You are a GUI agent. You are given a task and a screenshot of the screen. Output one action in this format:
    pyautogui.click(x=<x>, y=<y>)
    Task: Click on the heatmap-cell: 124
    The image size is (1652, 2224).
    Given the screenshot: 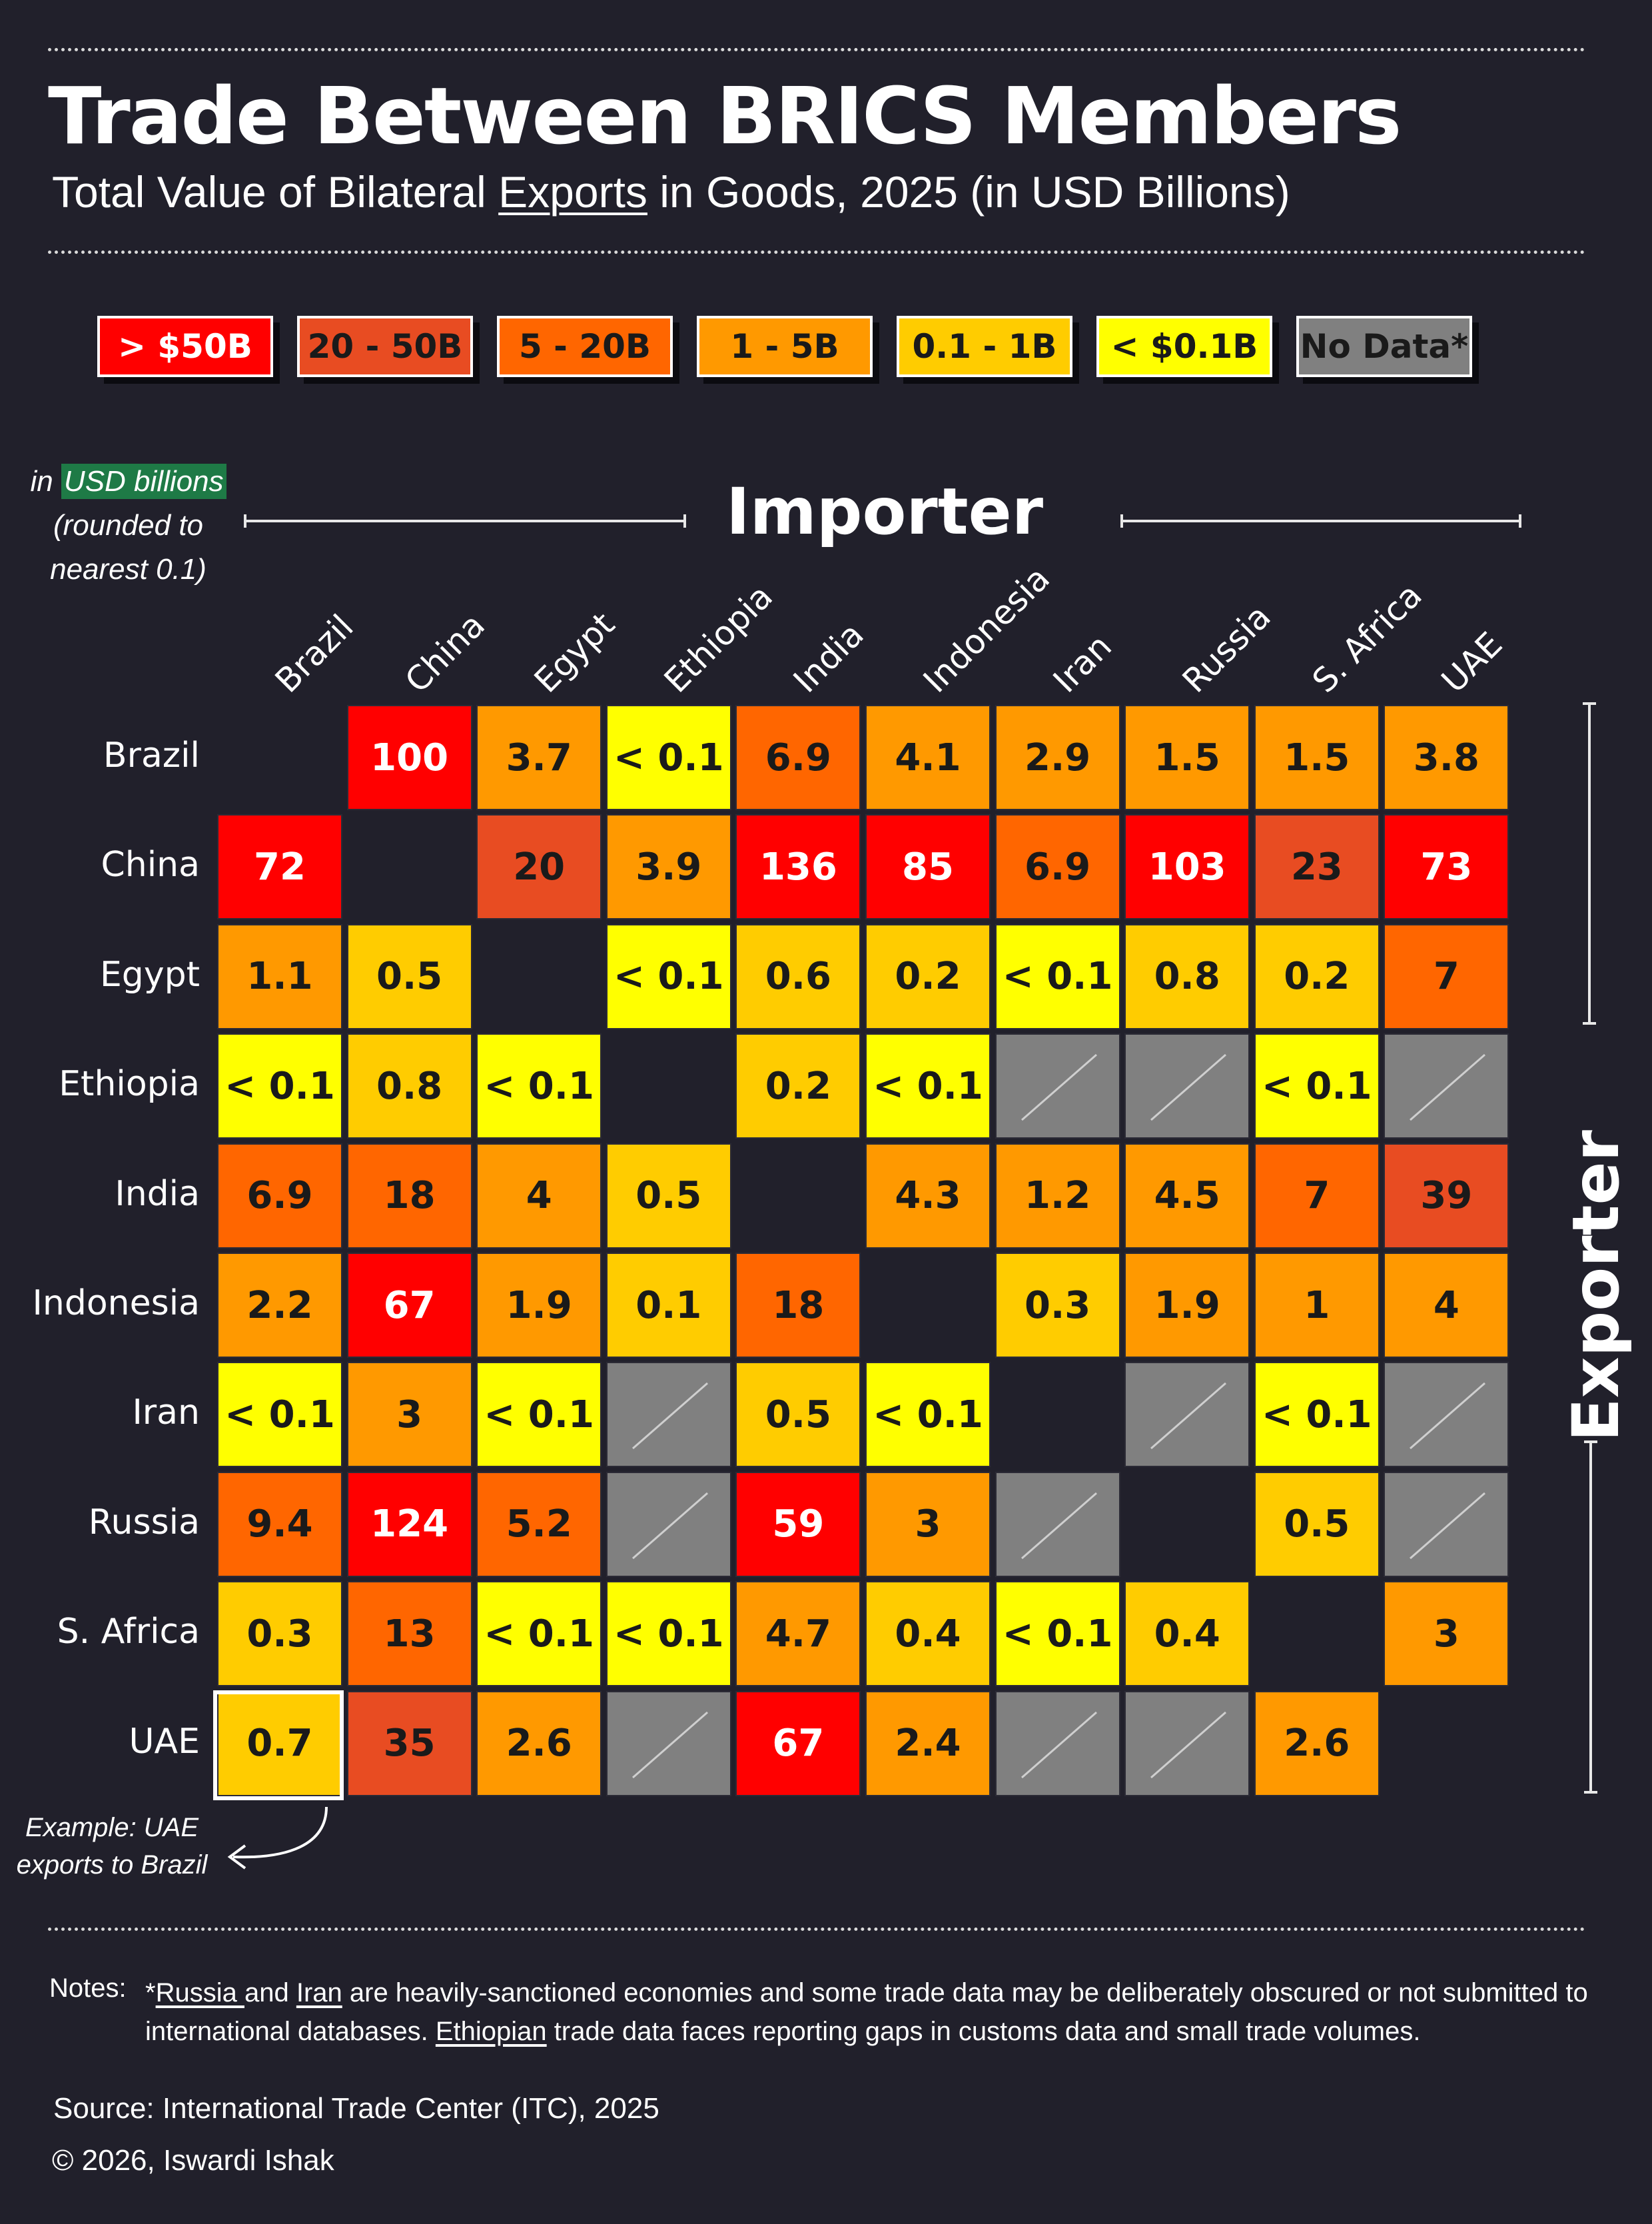 What is the action you would take?
    pyautogui.click(x=409, y=1524)
    